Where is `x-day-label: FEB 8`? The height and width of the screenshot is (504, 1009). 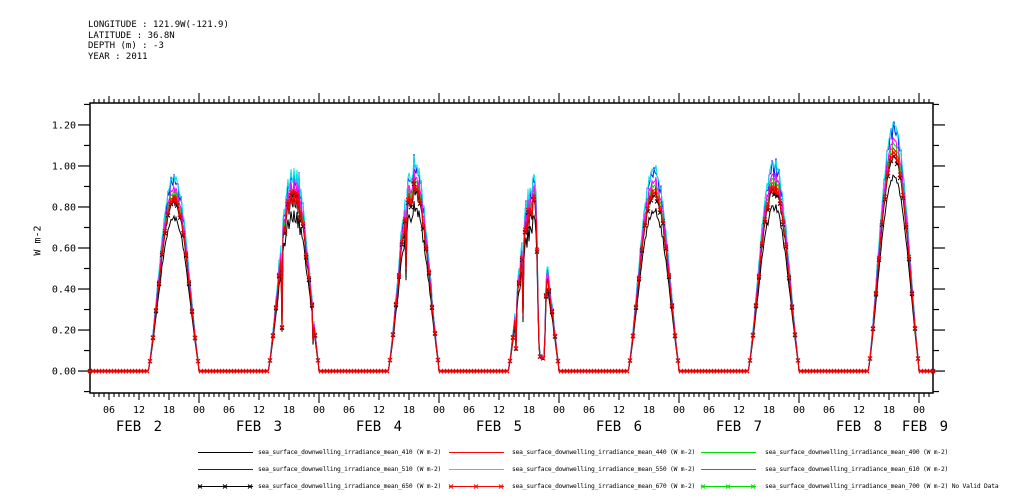
x-day-label: FEB 8 is located at coordinates (859, 427).